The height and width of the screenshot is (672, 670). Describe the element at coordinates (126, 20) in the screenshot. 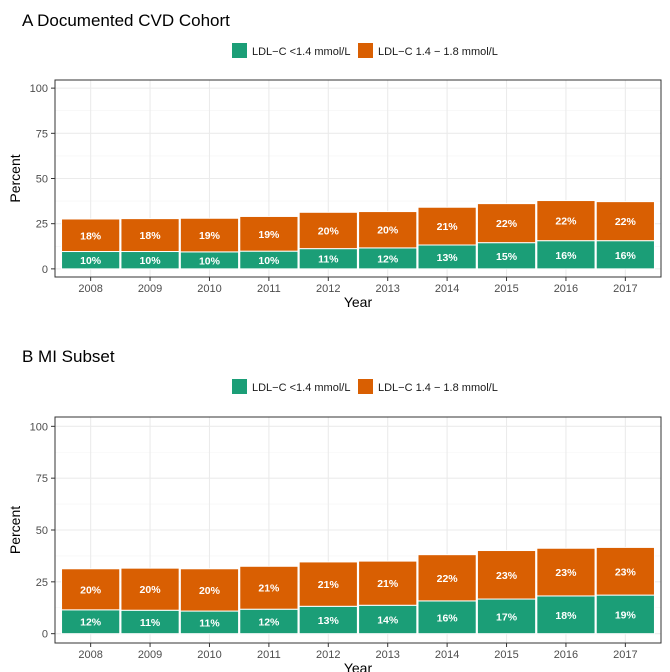

I see `panel-title: A Documented CVD Cohort` at that location.